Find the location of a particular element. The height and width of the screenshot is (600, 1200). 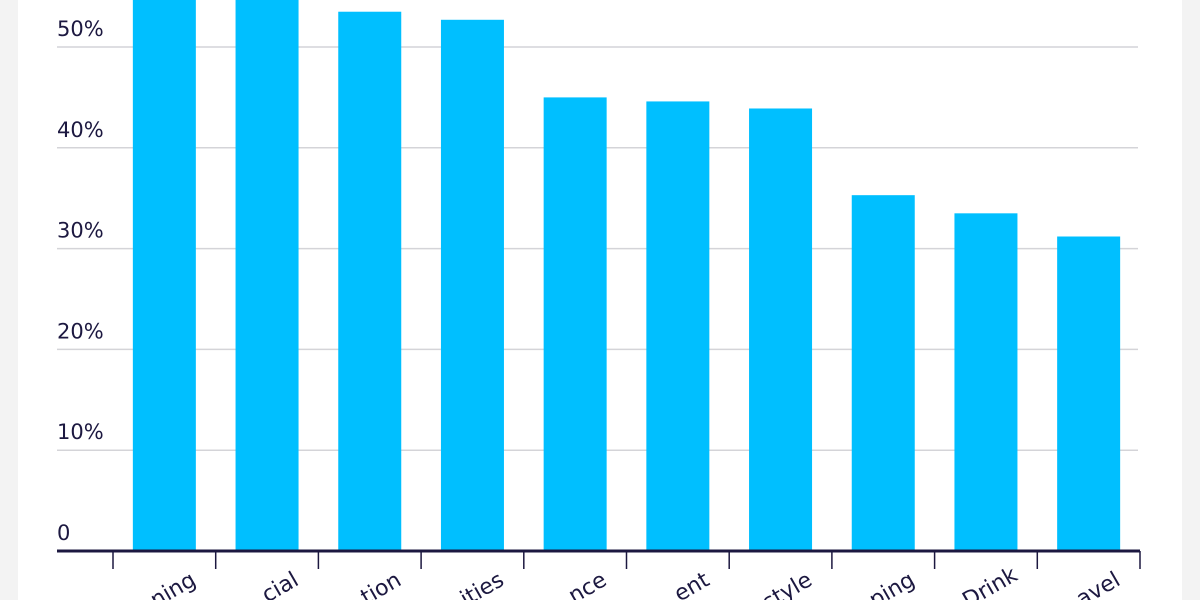

y-tick-label: 20% is located at coordinates (80, 331).